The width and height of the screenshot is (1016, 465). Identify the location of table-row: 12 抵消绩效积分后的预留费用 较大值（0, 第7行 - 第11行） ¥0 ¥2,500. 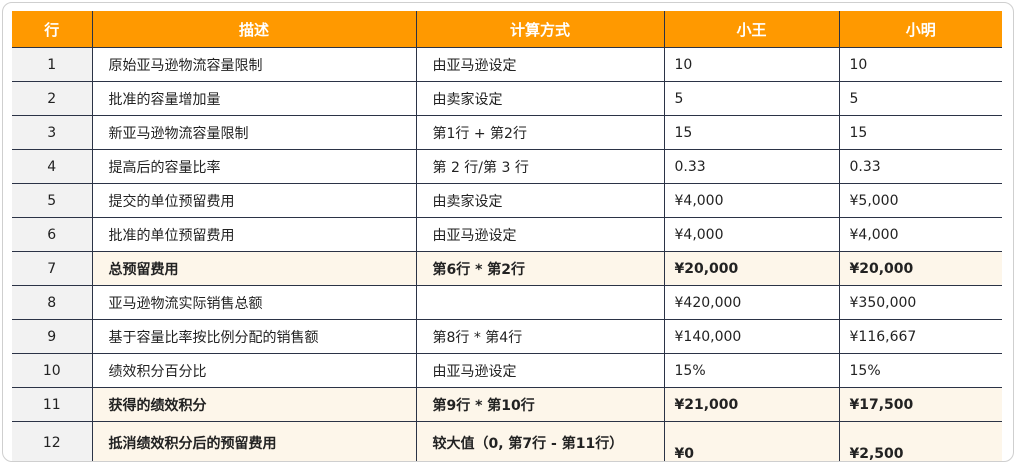
(507, 441).